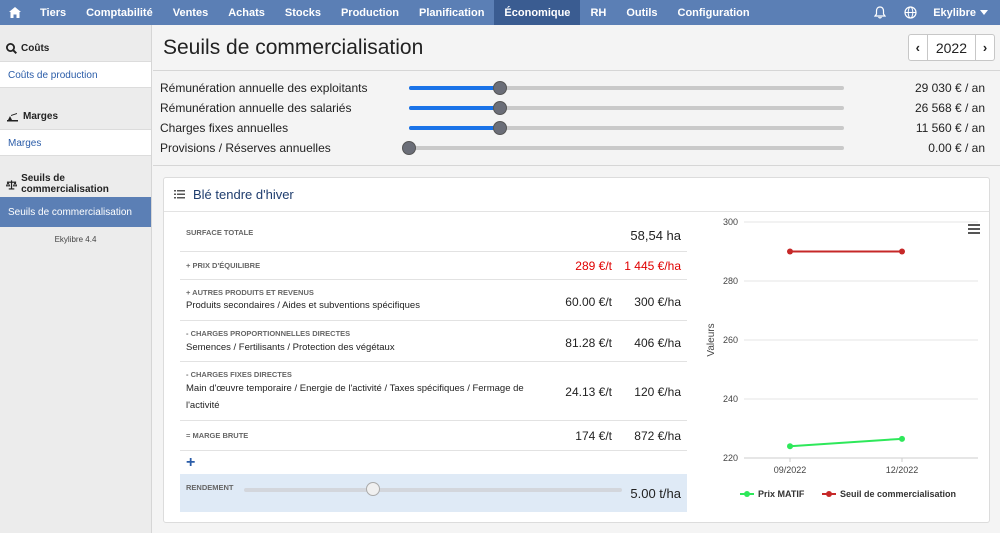  What do you see at coordinates (75, 74) in the screenshot?
I see `sidebar-item-couts-production: Coûts de production` at bounding box center [75, 74].